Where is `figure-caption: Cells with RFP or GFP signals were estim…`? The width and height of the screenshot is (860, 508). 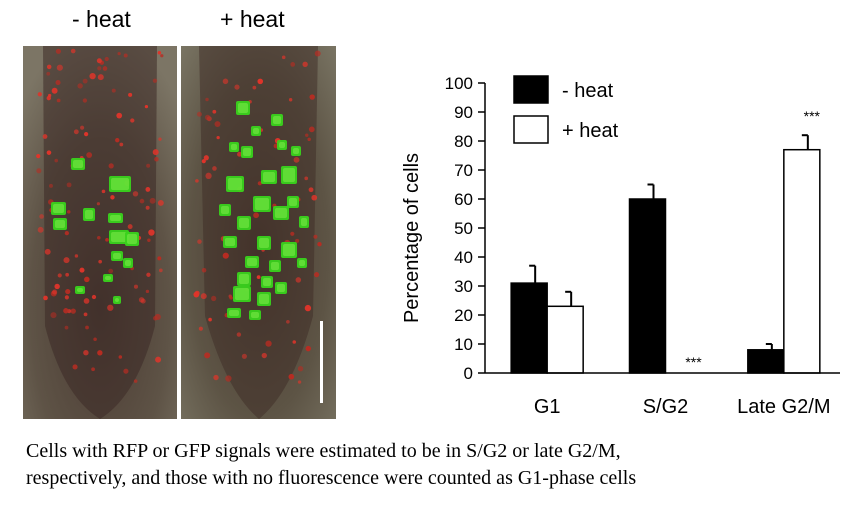 figure-caption: Cells with RFP or GFP signals were estim… is located at coordinates (436, 465).